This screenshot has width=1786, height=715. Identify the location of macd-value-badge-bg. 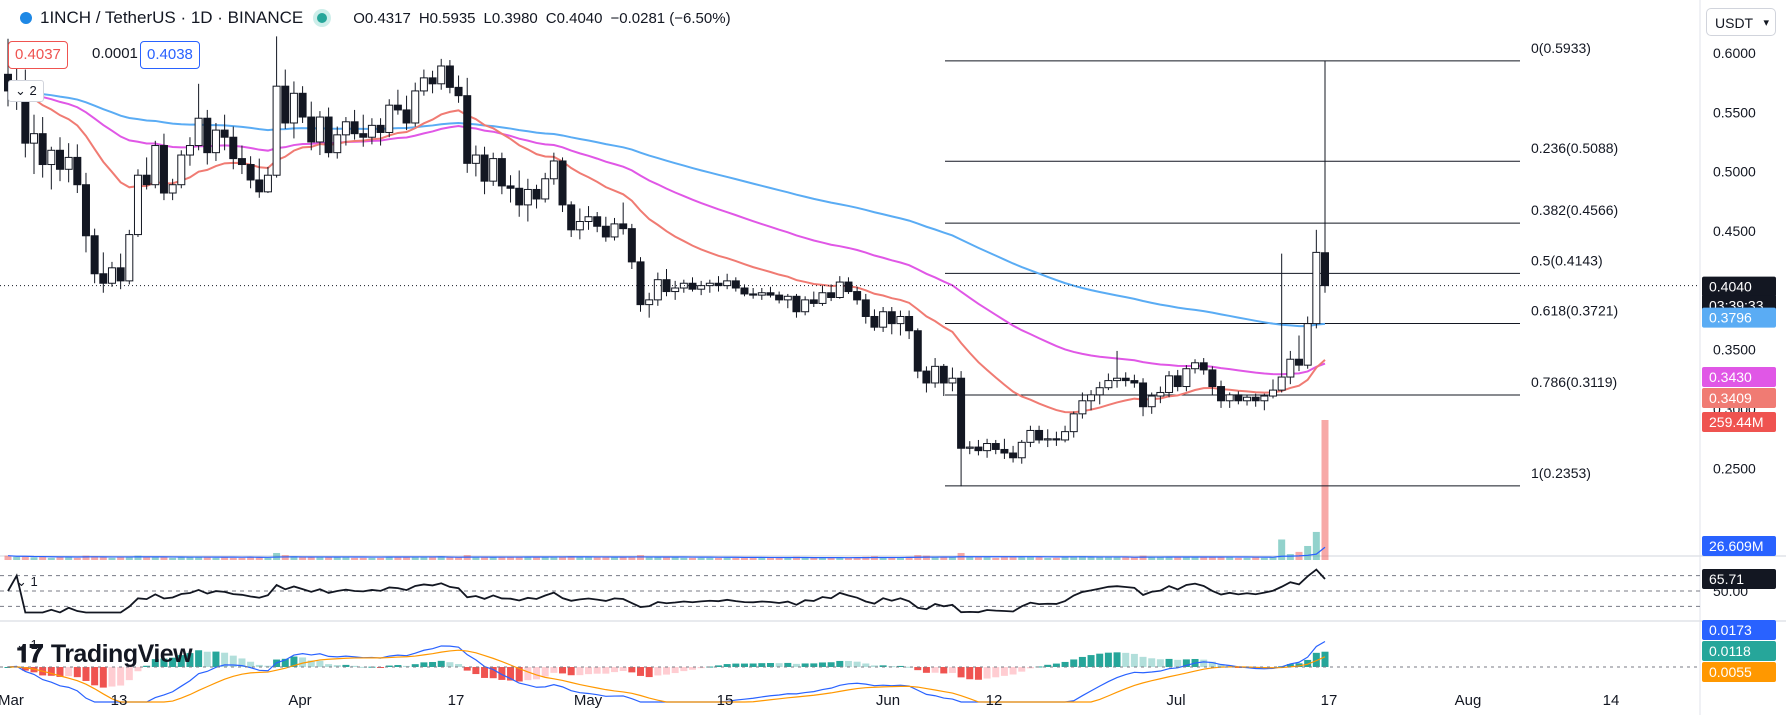
(1739, 630).